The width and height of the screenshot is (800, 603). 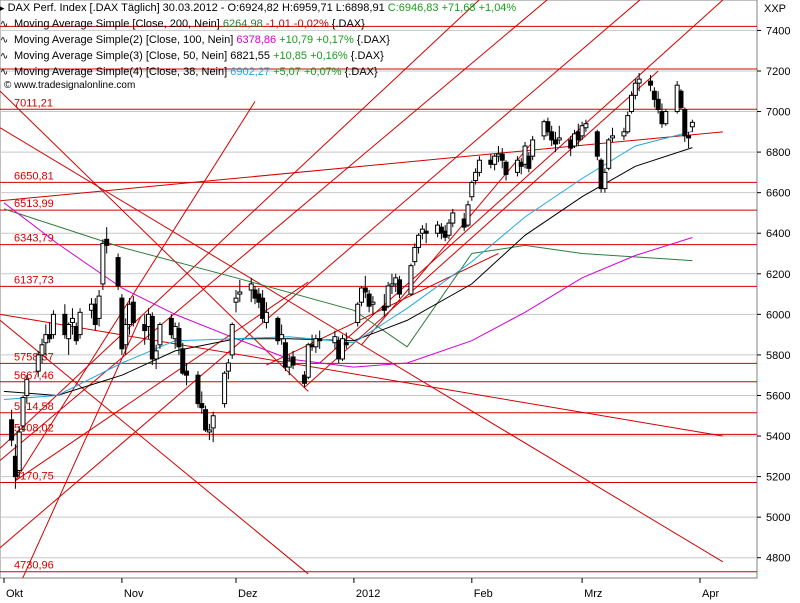 I want to click on level-label: 7011,21, so click(x=33, y=103).